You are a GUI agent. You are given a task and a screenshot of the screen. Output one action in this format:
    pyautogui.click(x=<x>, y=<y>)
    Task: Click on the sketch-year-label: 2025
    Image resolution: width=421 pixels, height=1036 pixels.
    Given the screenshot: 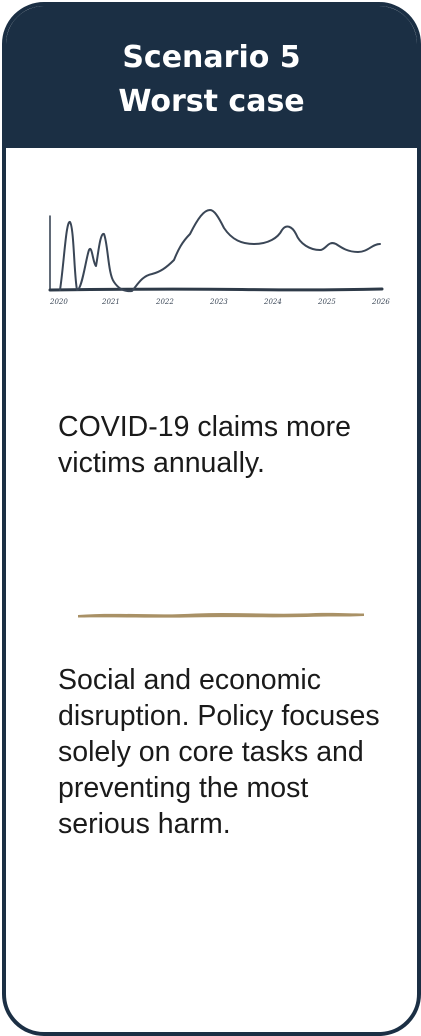 What is the action you would take?
    pyautogui.click(x=326, y=302)
    